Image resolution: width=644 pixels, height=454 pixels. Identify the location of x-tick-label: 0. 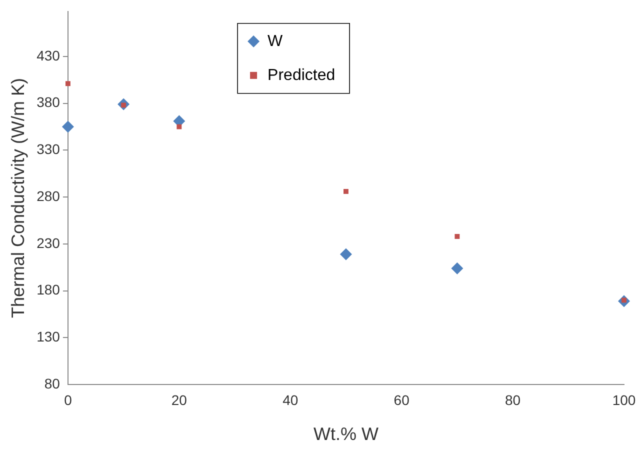
(68, 400).